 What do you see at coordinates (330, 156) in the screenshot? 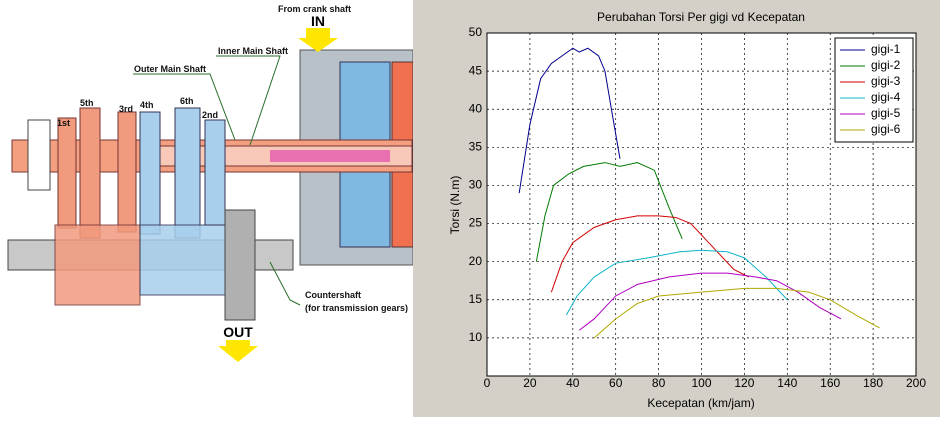
I see `shaft-core` at bounding box center [330, 156].